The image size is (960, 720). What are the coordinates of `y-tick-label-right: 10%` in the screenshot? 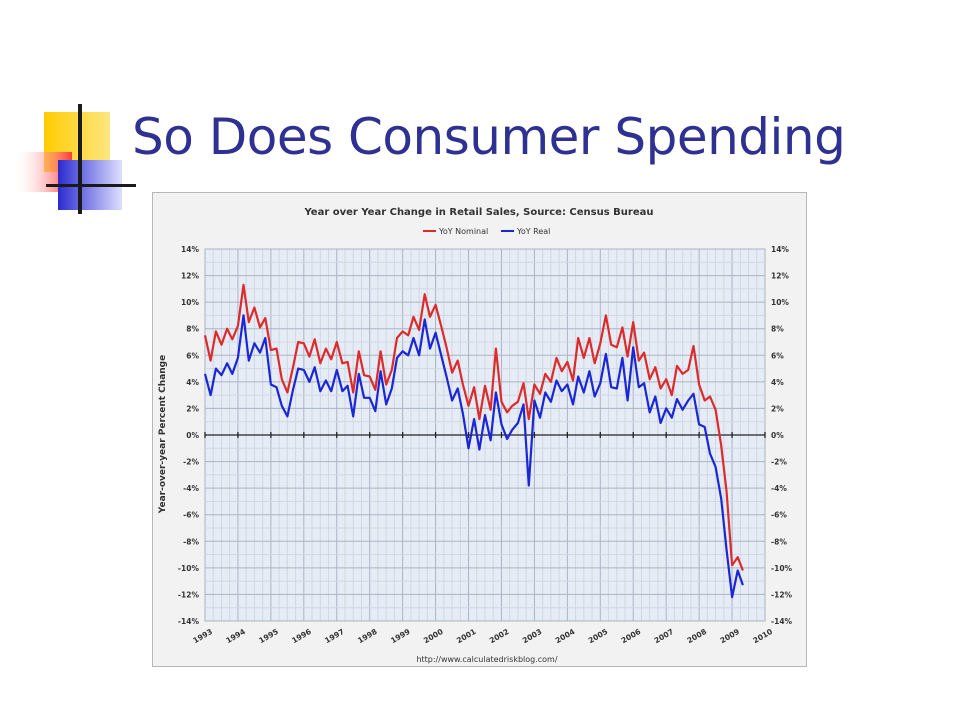 It's located at (780, 302).